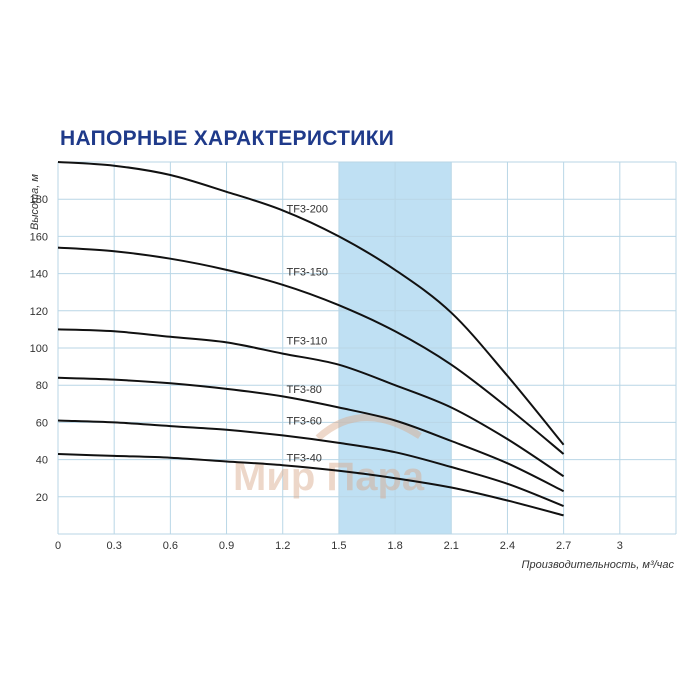 The width and height of the screenshot is (700, 700). Describe the element at coordinates (282, 546) in the screenshot. I see `x-tick-label: 1.2` at that location.